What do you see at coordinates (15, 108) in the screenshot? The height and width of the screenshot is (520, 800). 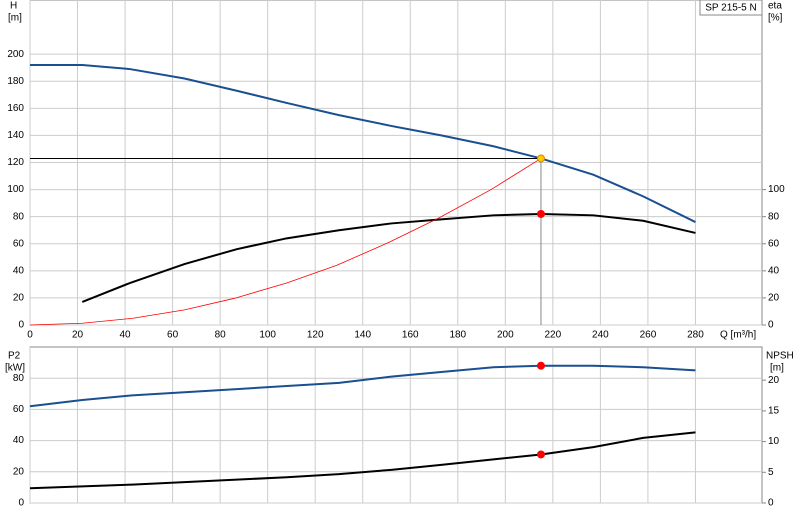 I see `y-tick-label: 160` at bounding box center [15, 108].